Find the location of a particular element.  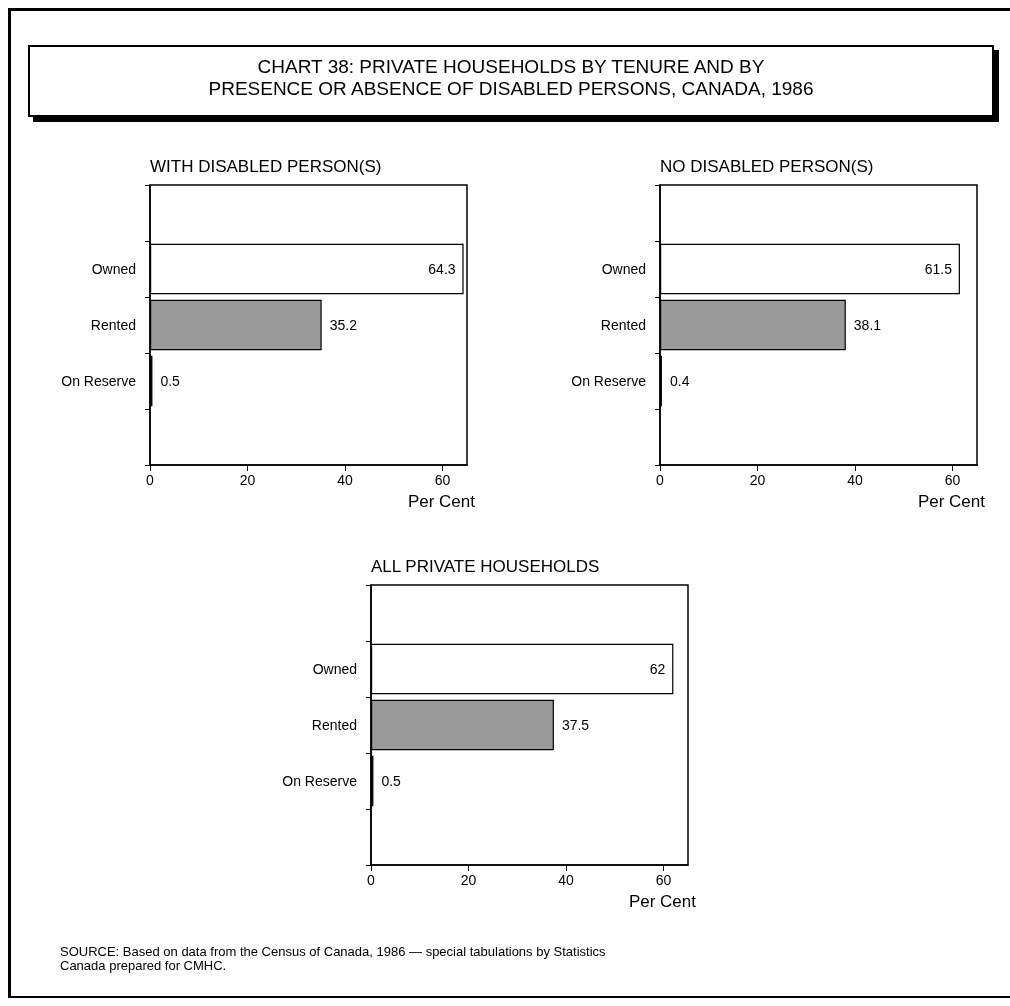

data-label: 61.5 is located at coordinates (938, 269).